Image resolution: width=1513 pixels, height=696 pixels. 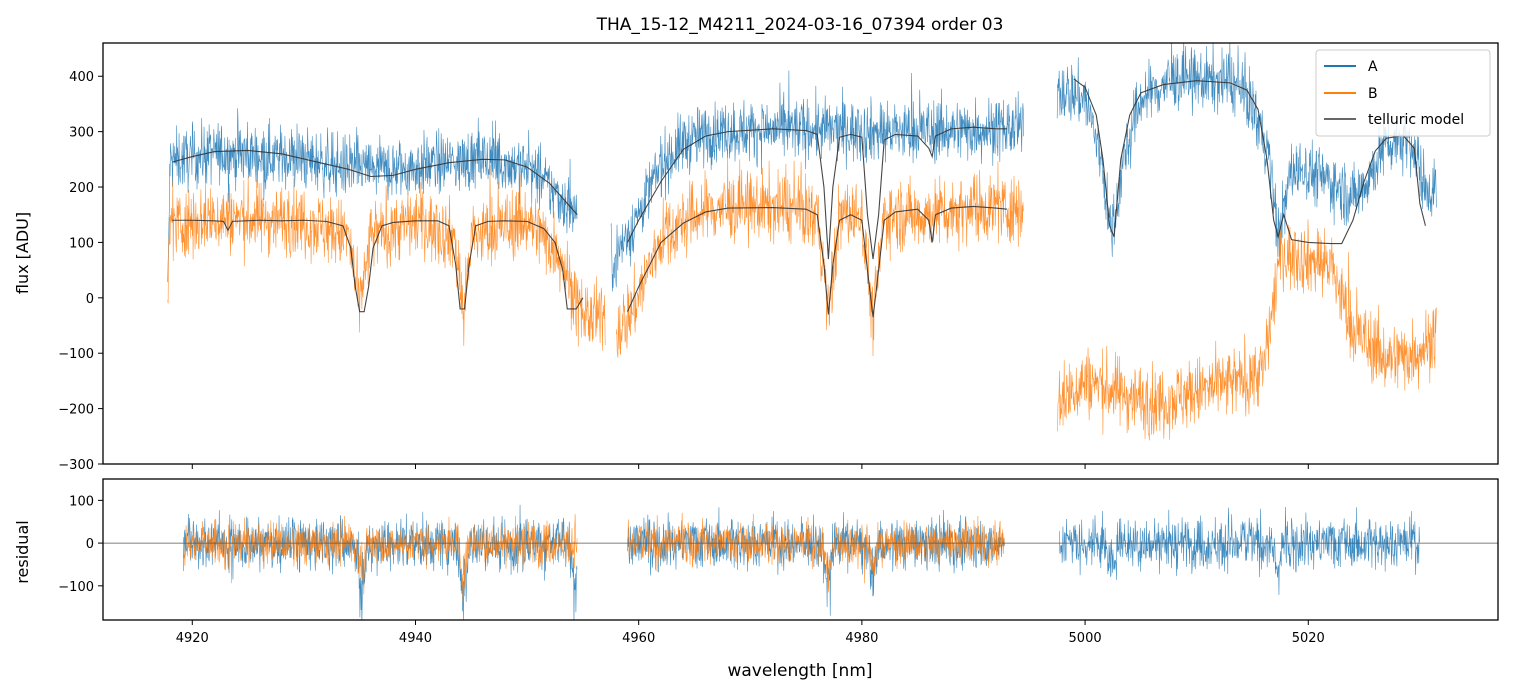 I want to click on top-y-tick-label: 200, so click(x=81, y=188).